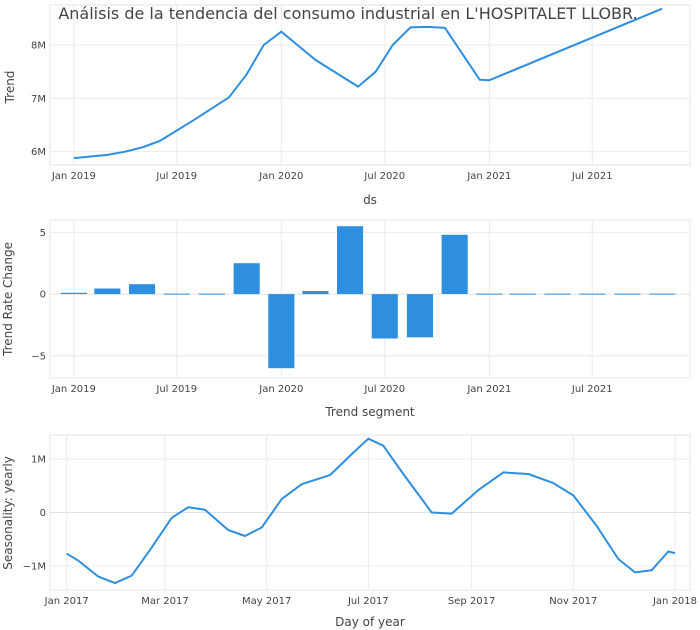 The image size is (700, 630). I want to click on seasonality-y-tick-label: −1M, so click(34, 566).